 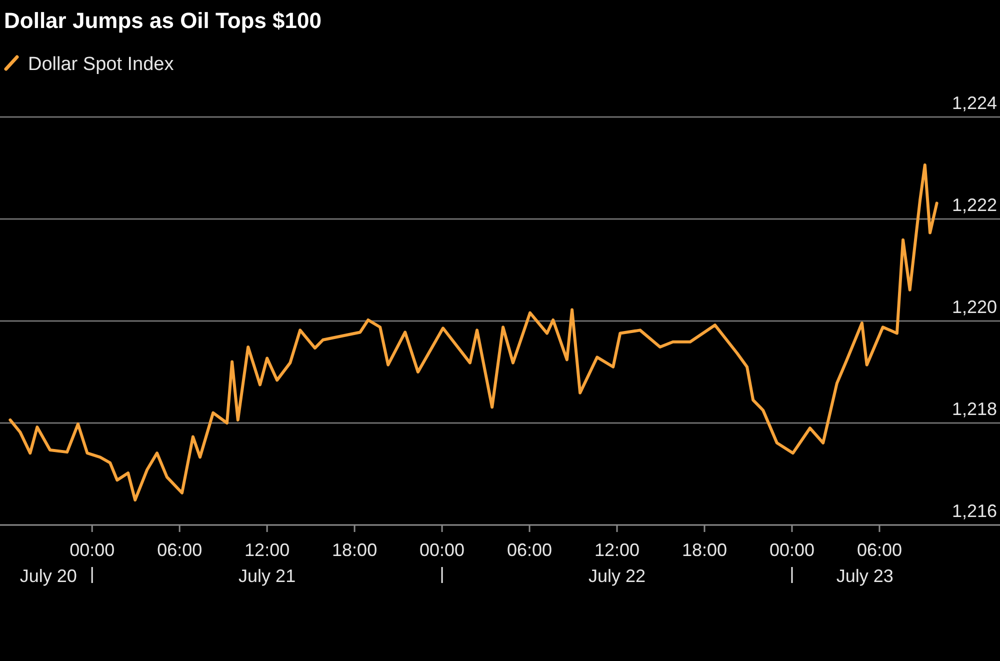 What do you see at coordinates (865, 576) in the screenshot?
I see `x2-tick-label: July 23` at bounding box center [865, 576].